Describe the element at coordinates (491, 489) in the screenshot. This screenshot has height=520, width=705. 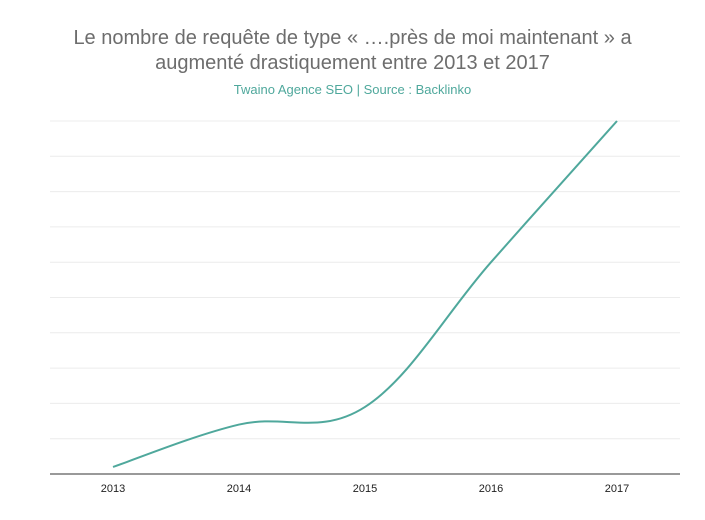
I see `x-tick-label-2016: 2016` at that location.